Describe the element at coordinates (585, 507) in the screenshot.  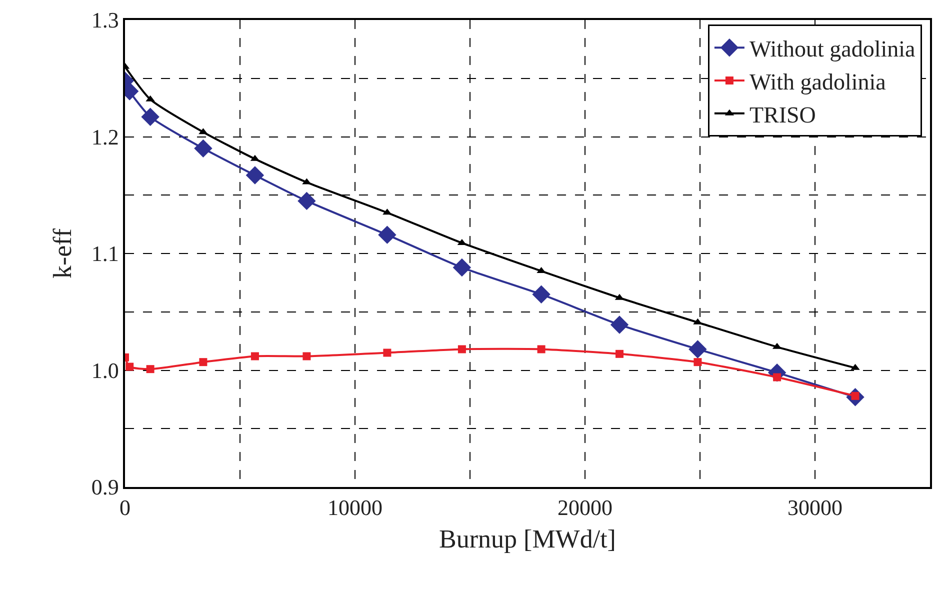
I see `x-tick-label: 20000` at that location.